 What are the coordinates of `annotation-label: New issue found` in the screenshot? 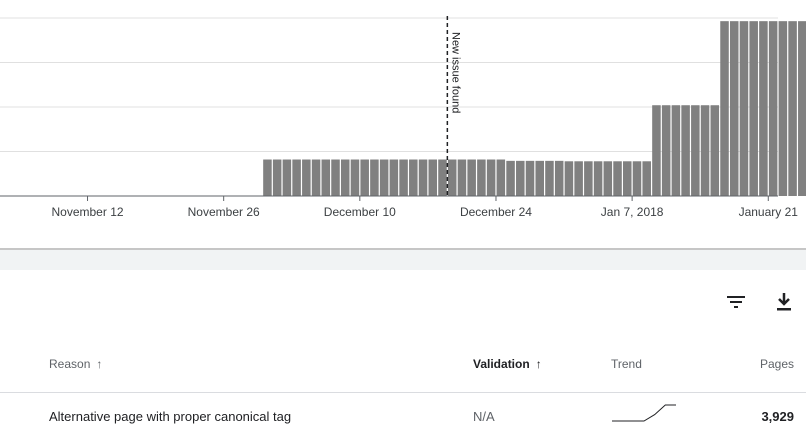 It's located at (455, 72).